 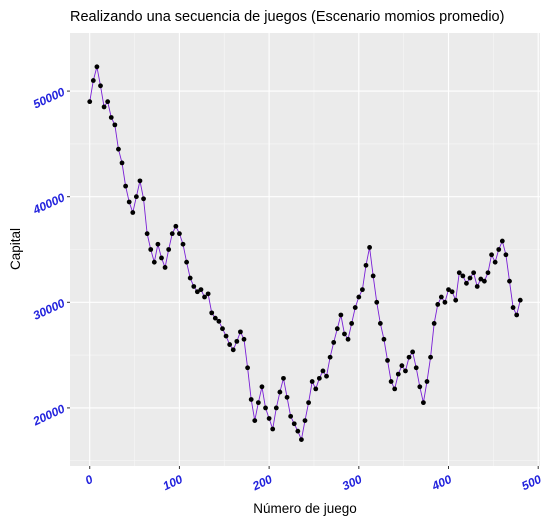 What do you see at coordinates (531, 482) in the screenshot?
I see `x-tick-label: 500` at bounding box center [531, 482].